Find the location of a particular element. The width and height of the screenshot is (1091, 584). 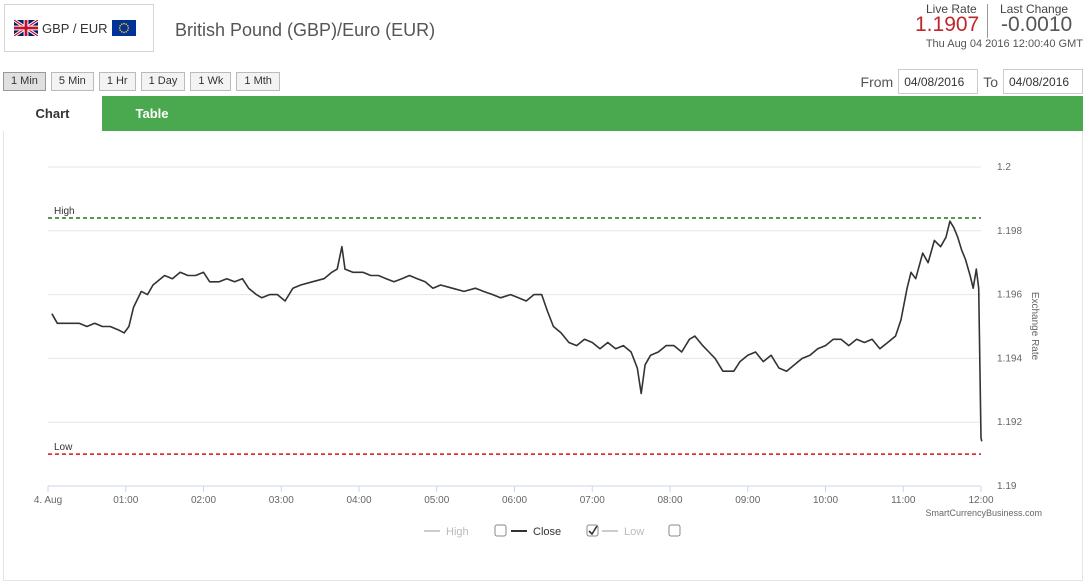

legend-item-close: Close is located at coordinates (536, 532).